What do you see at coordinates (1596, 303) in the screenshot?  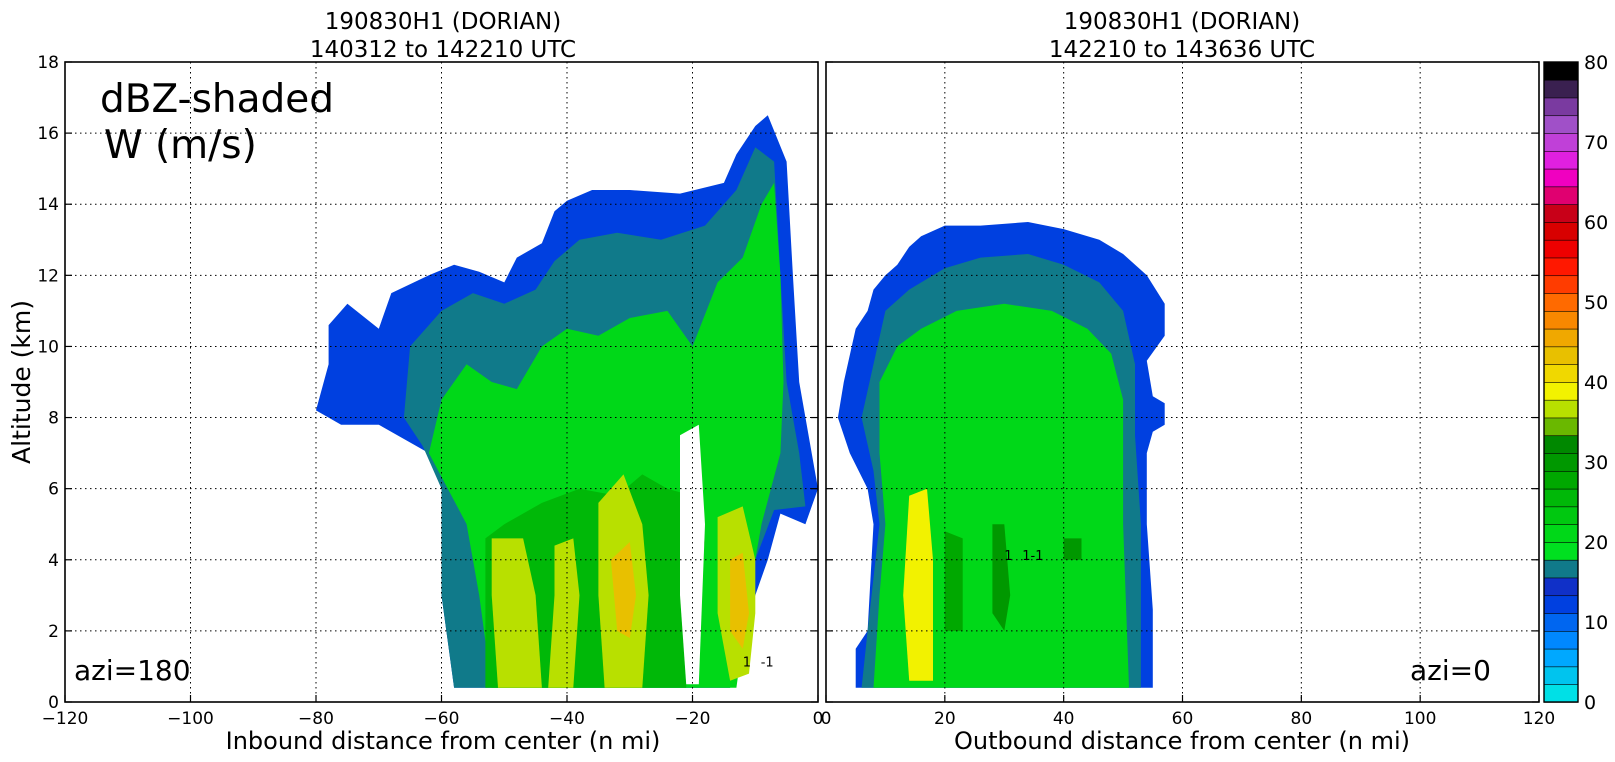 I see `colorbar-tick-label-5: 50` at bounding box center [1596, 303].